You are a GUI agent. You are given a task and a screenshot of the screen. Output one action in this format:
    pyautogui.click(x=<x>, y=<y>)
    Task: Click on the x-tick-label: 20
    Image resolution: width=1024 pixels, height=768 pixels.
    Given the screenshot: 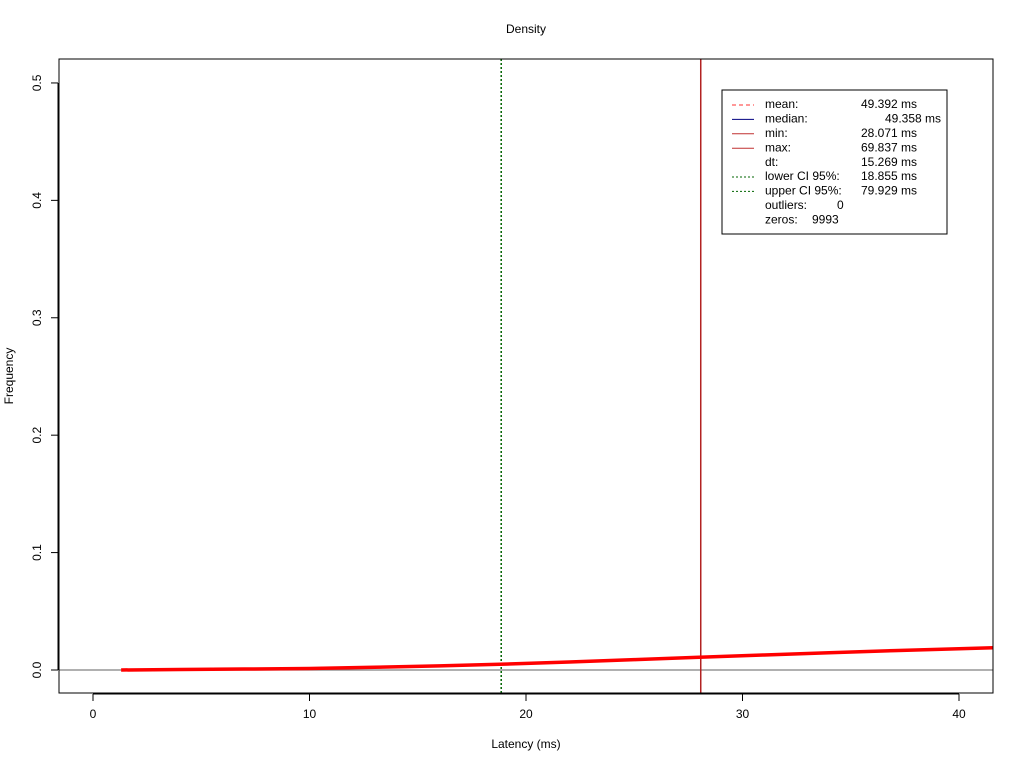 What is the action you would take?
    pyautogui.click(x=526, y=714)
    